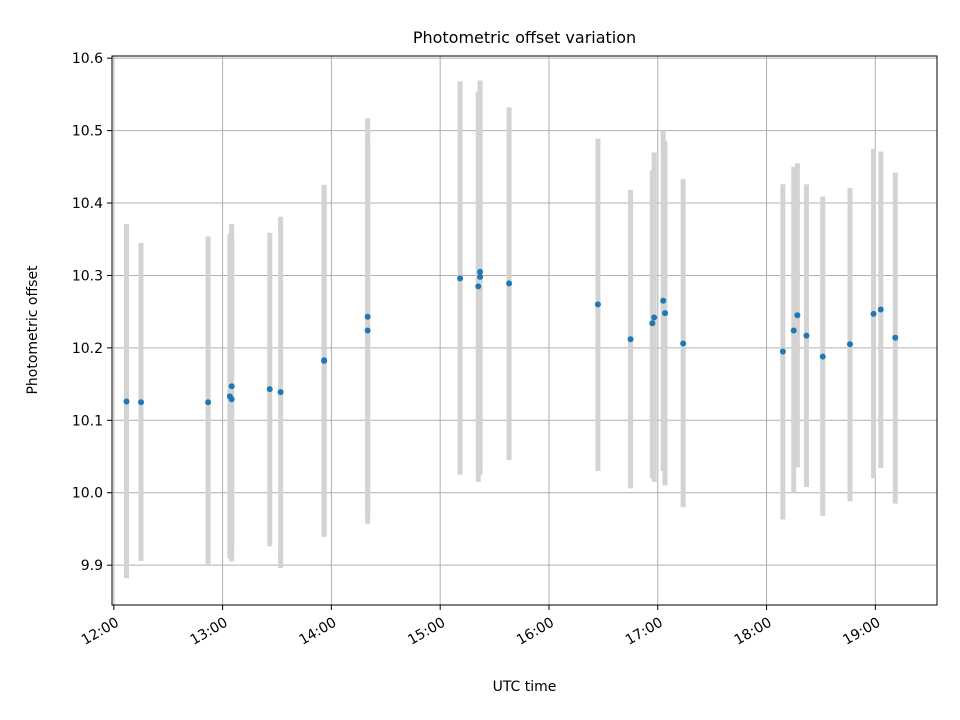 Image resolution: width=960 pixels, height=720 pixels. I want to click on y-tick-label: 10.4, so click(87, 204).